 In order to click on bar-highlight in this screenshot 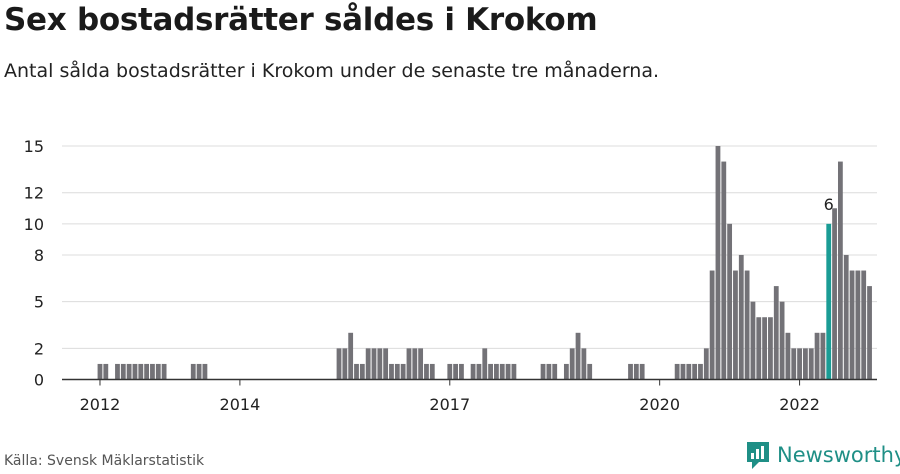, I will do `click(829, 301)`.